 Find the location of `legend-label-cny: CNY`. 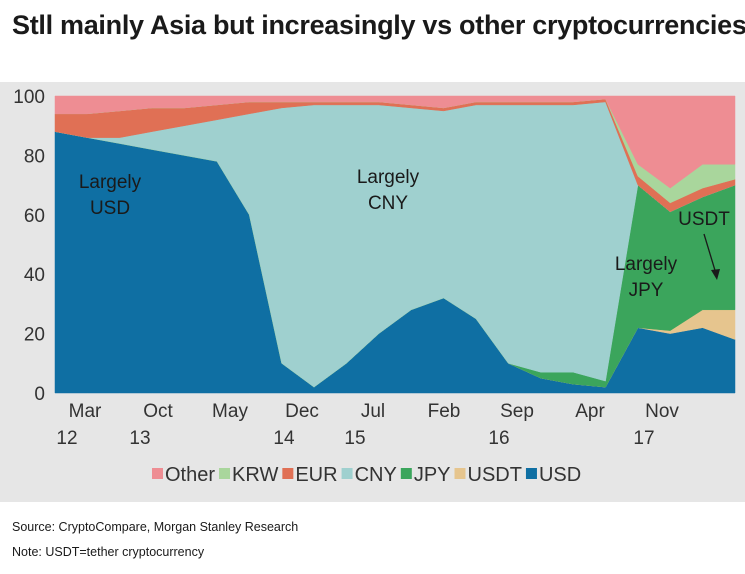

legend-label-cny: CNY is located at coordinates (376, 475).